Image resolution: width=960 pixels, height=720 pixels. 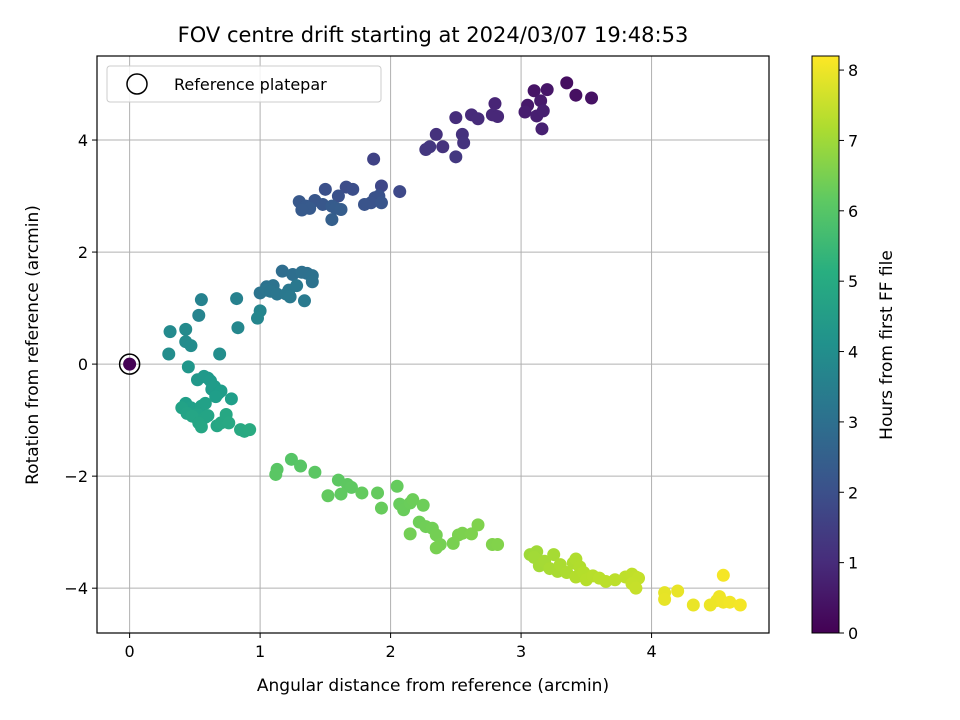 I want to click on colorbar-ticks: 0 1 2 3 4 5 6 7 8, so click(x=848, y=352).